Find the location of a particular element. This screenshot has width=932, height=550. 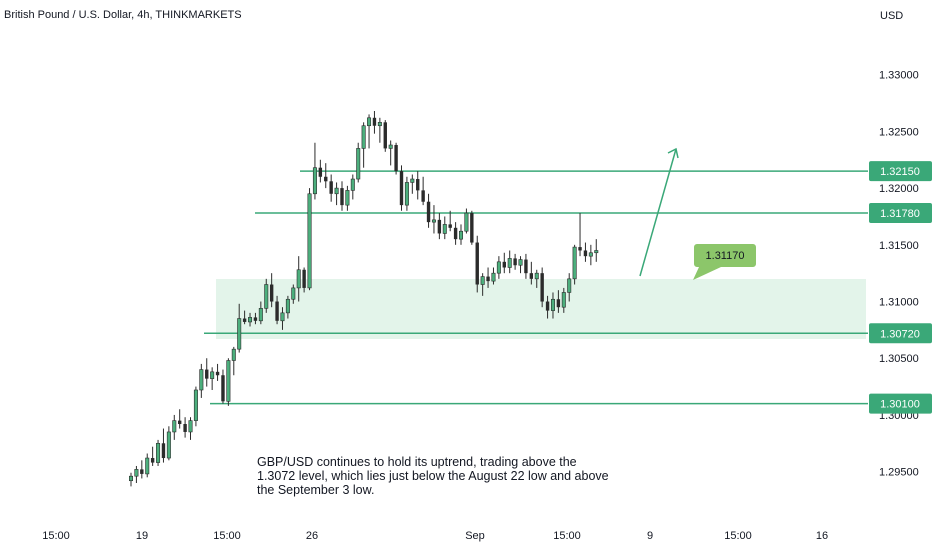

level-tag-label: 1.30100 is located at coordinates (900, 405).